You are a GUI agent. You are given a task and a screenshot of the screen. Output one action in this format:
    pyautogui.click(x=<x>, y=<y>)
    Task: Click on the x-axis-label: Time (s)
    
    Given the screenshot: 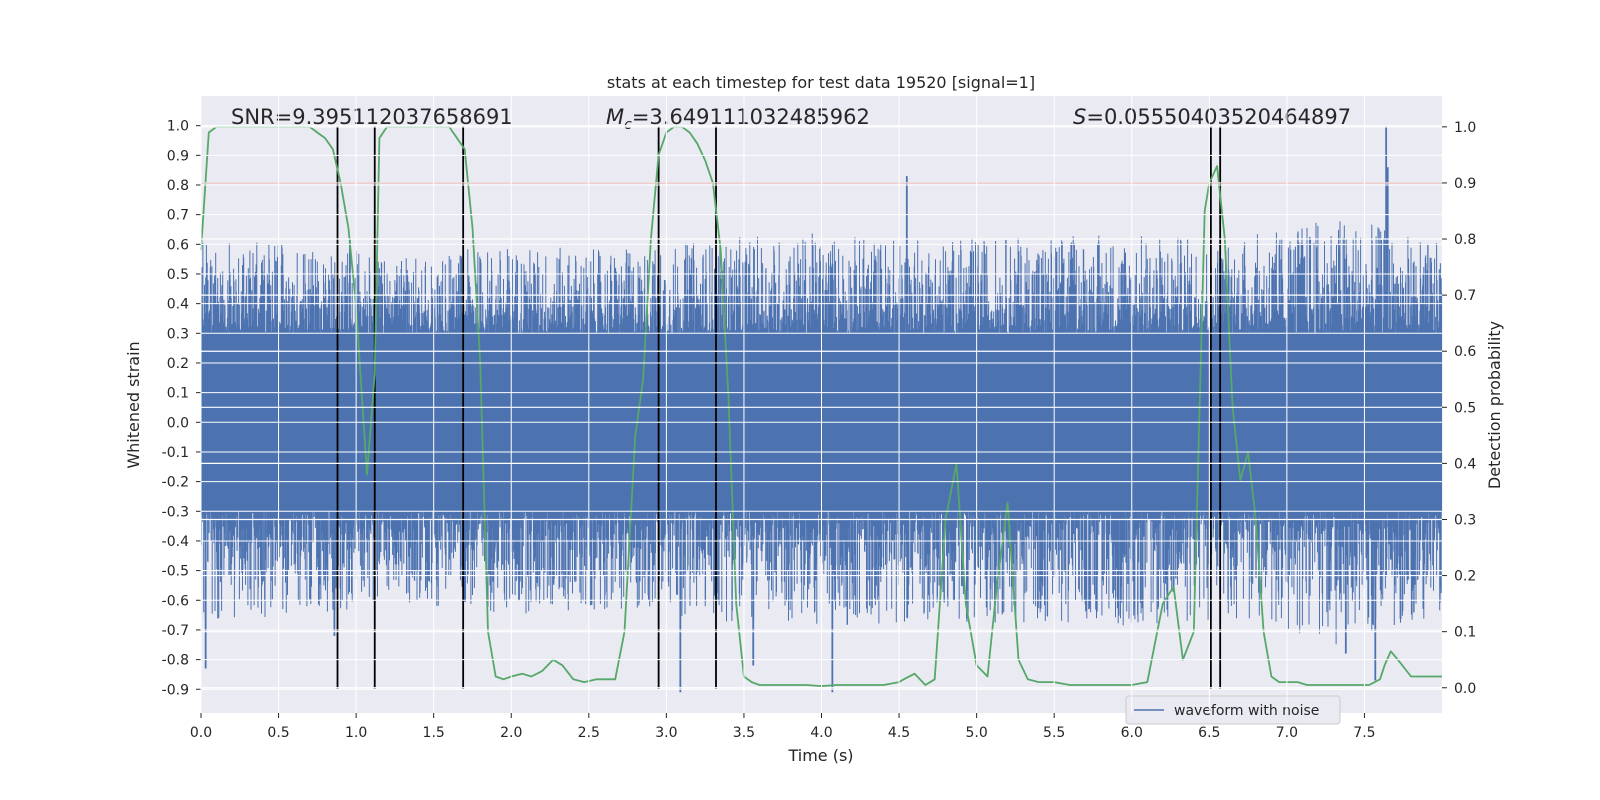 What is the action you would take?
    pyautogui.click(x=820, y=755)
    